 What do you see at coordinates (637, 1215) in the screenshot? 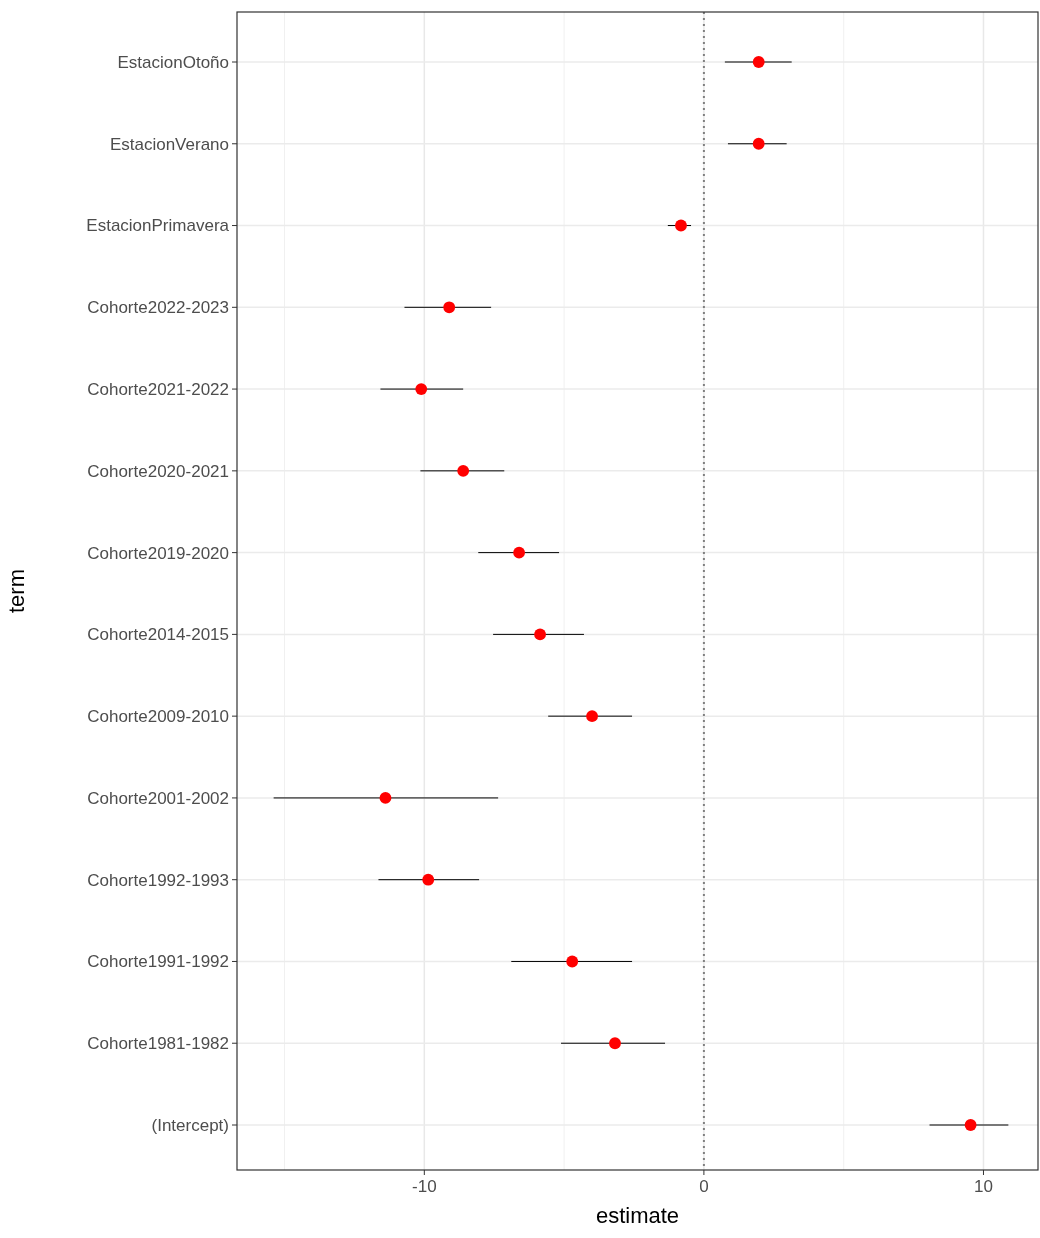
I see `x-axis-title: estimate` at bounding box center [637, 1215].